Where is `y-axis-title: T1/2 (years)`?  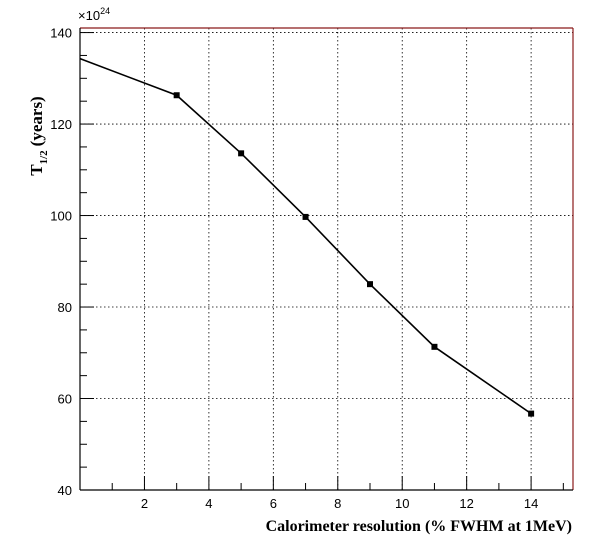 y-axis-title: T1/2 (years) is located at coordinates (38, 135).